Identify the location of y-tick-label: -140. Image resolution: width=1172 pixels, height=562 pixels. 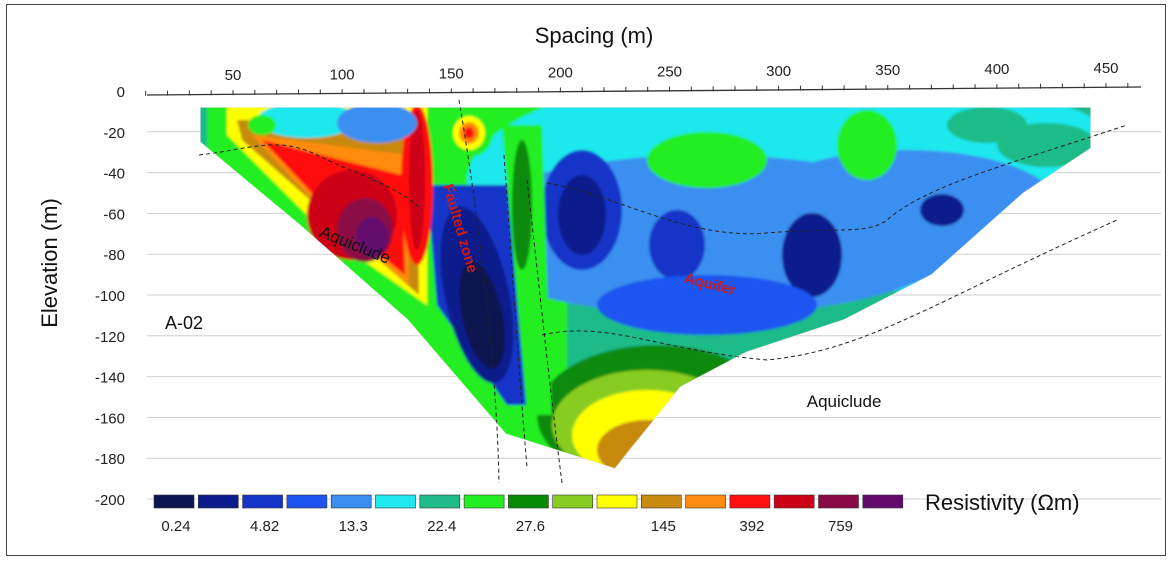
(110, 378).